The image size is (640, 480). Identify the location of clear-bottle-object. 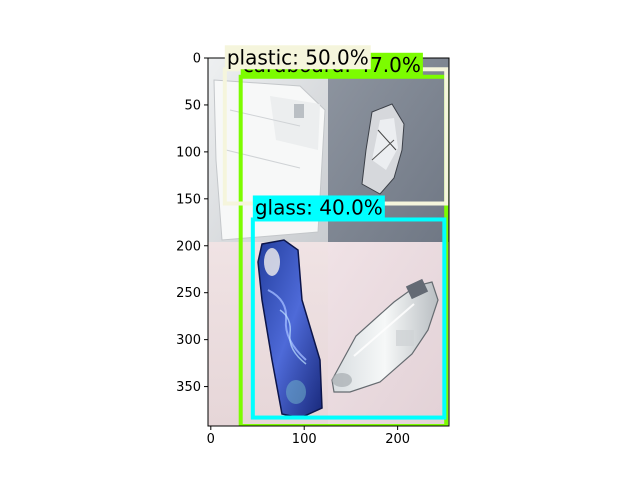
(385, 335).